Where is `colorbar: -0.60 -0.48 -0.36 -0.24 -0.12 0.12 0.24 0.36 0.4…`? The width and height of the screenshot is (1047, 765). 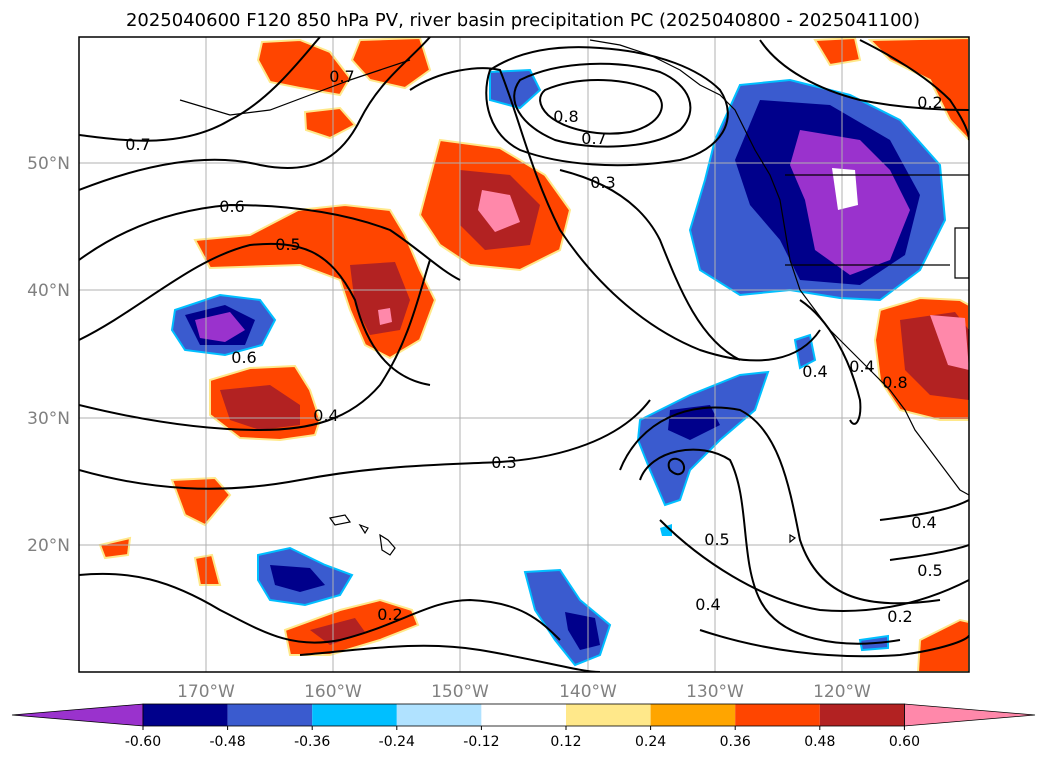 colorbar: -0.60 -0.48 -0.36 -0.24 -0.12 0.12 0.24 0.36 0.4… is located at coordinates (523, 726).